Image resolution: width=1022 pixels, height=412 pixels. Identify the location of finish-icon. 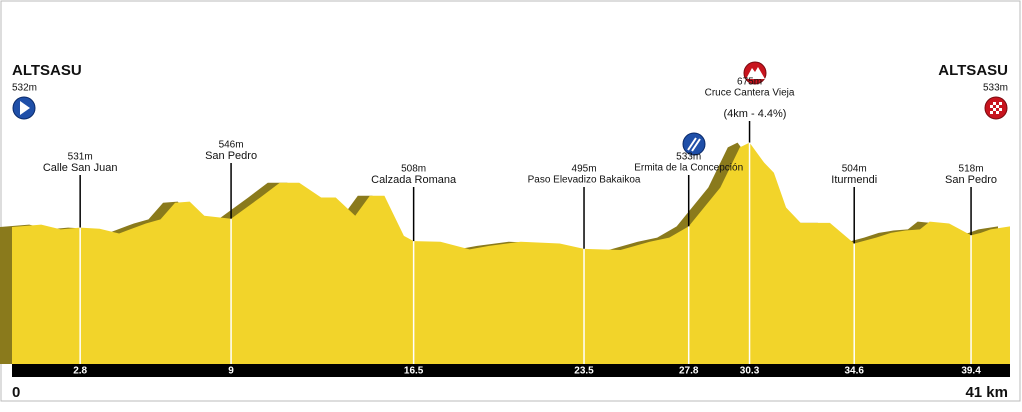
(996, 108).